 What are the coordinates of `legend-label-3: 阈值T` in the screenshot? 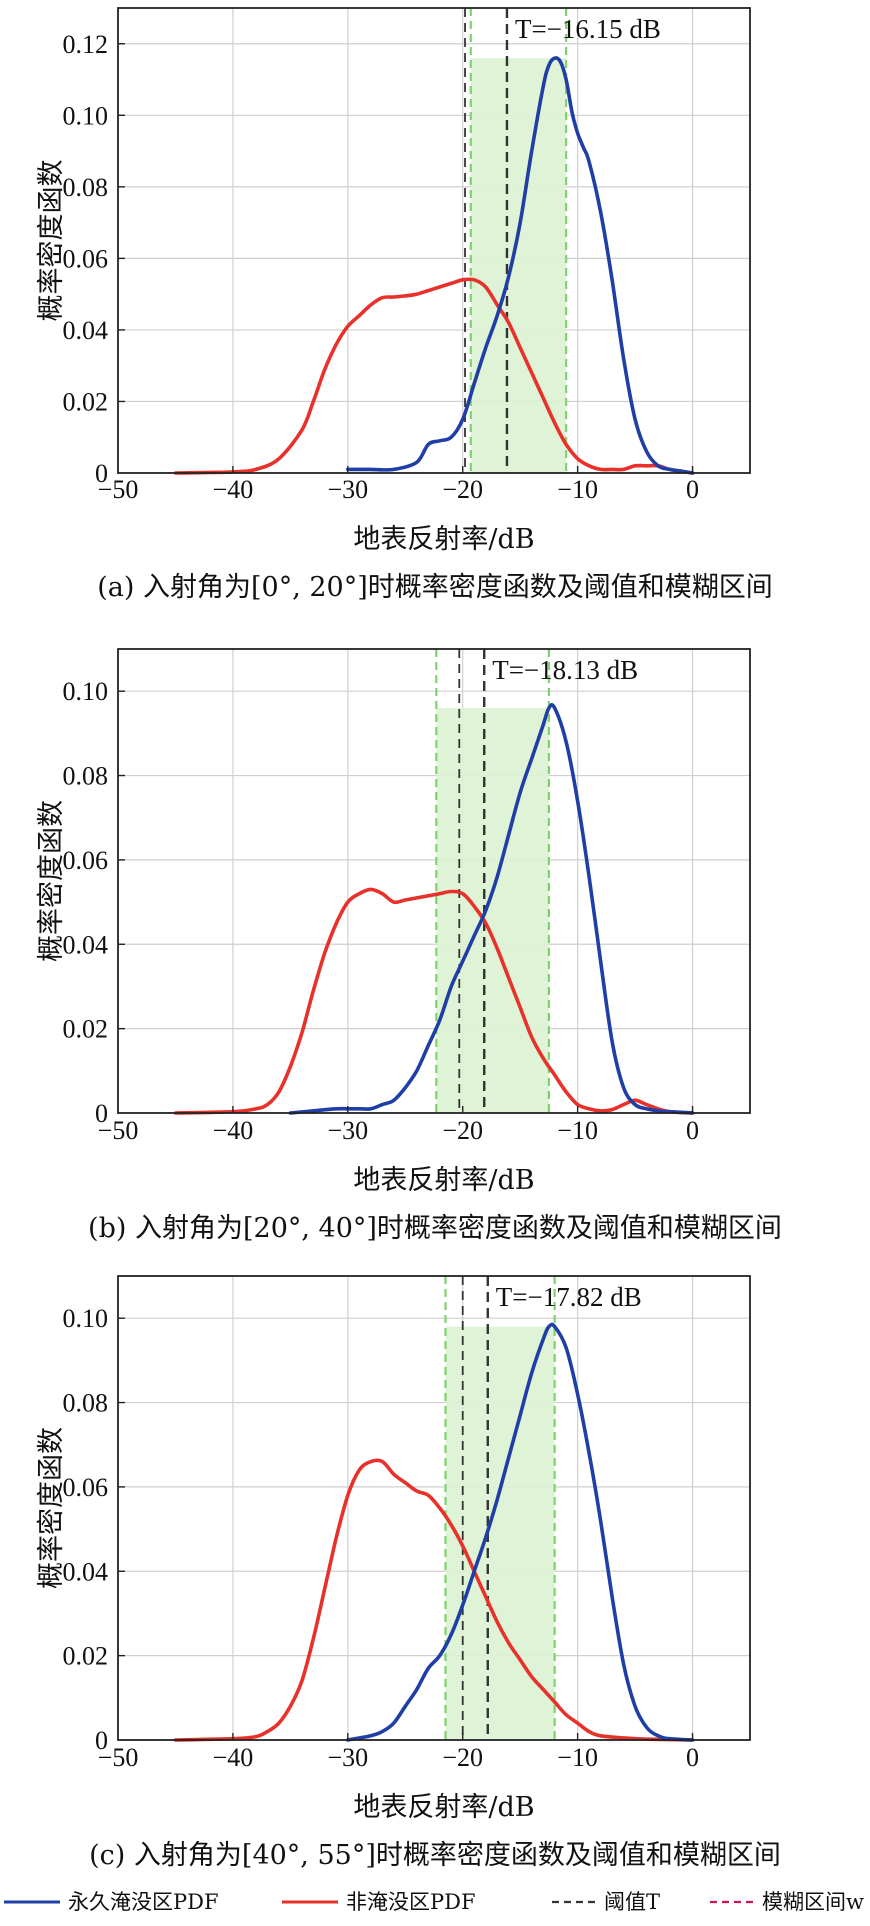 It's located at (632, 1902).